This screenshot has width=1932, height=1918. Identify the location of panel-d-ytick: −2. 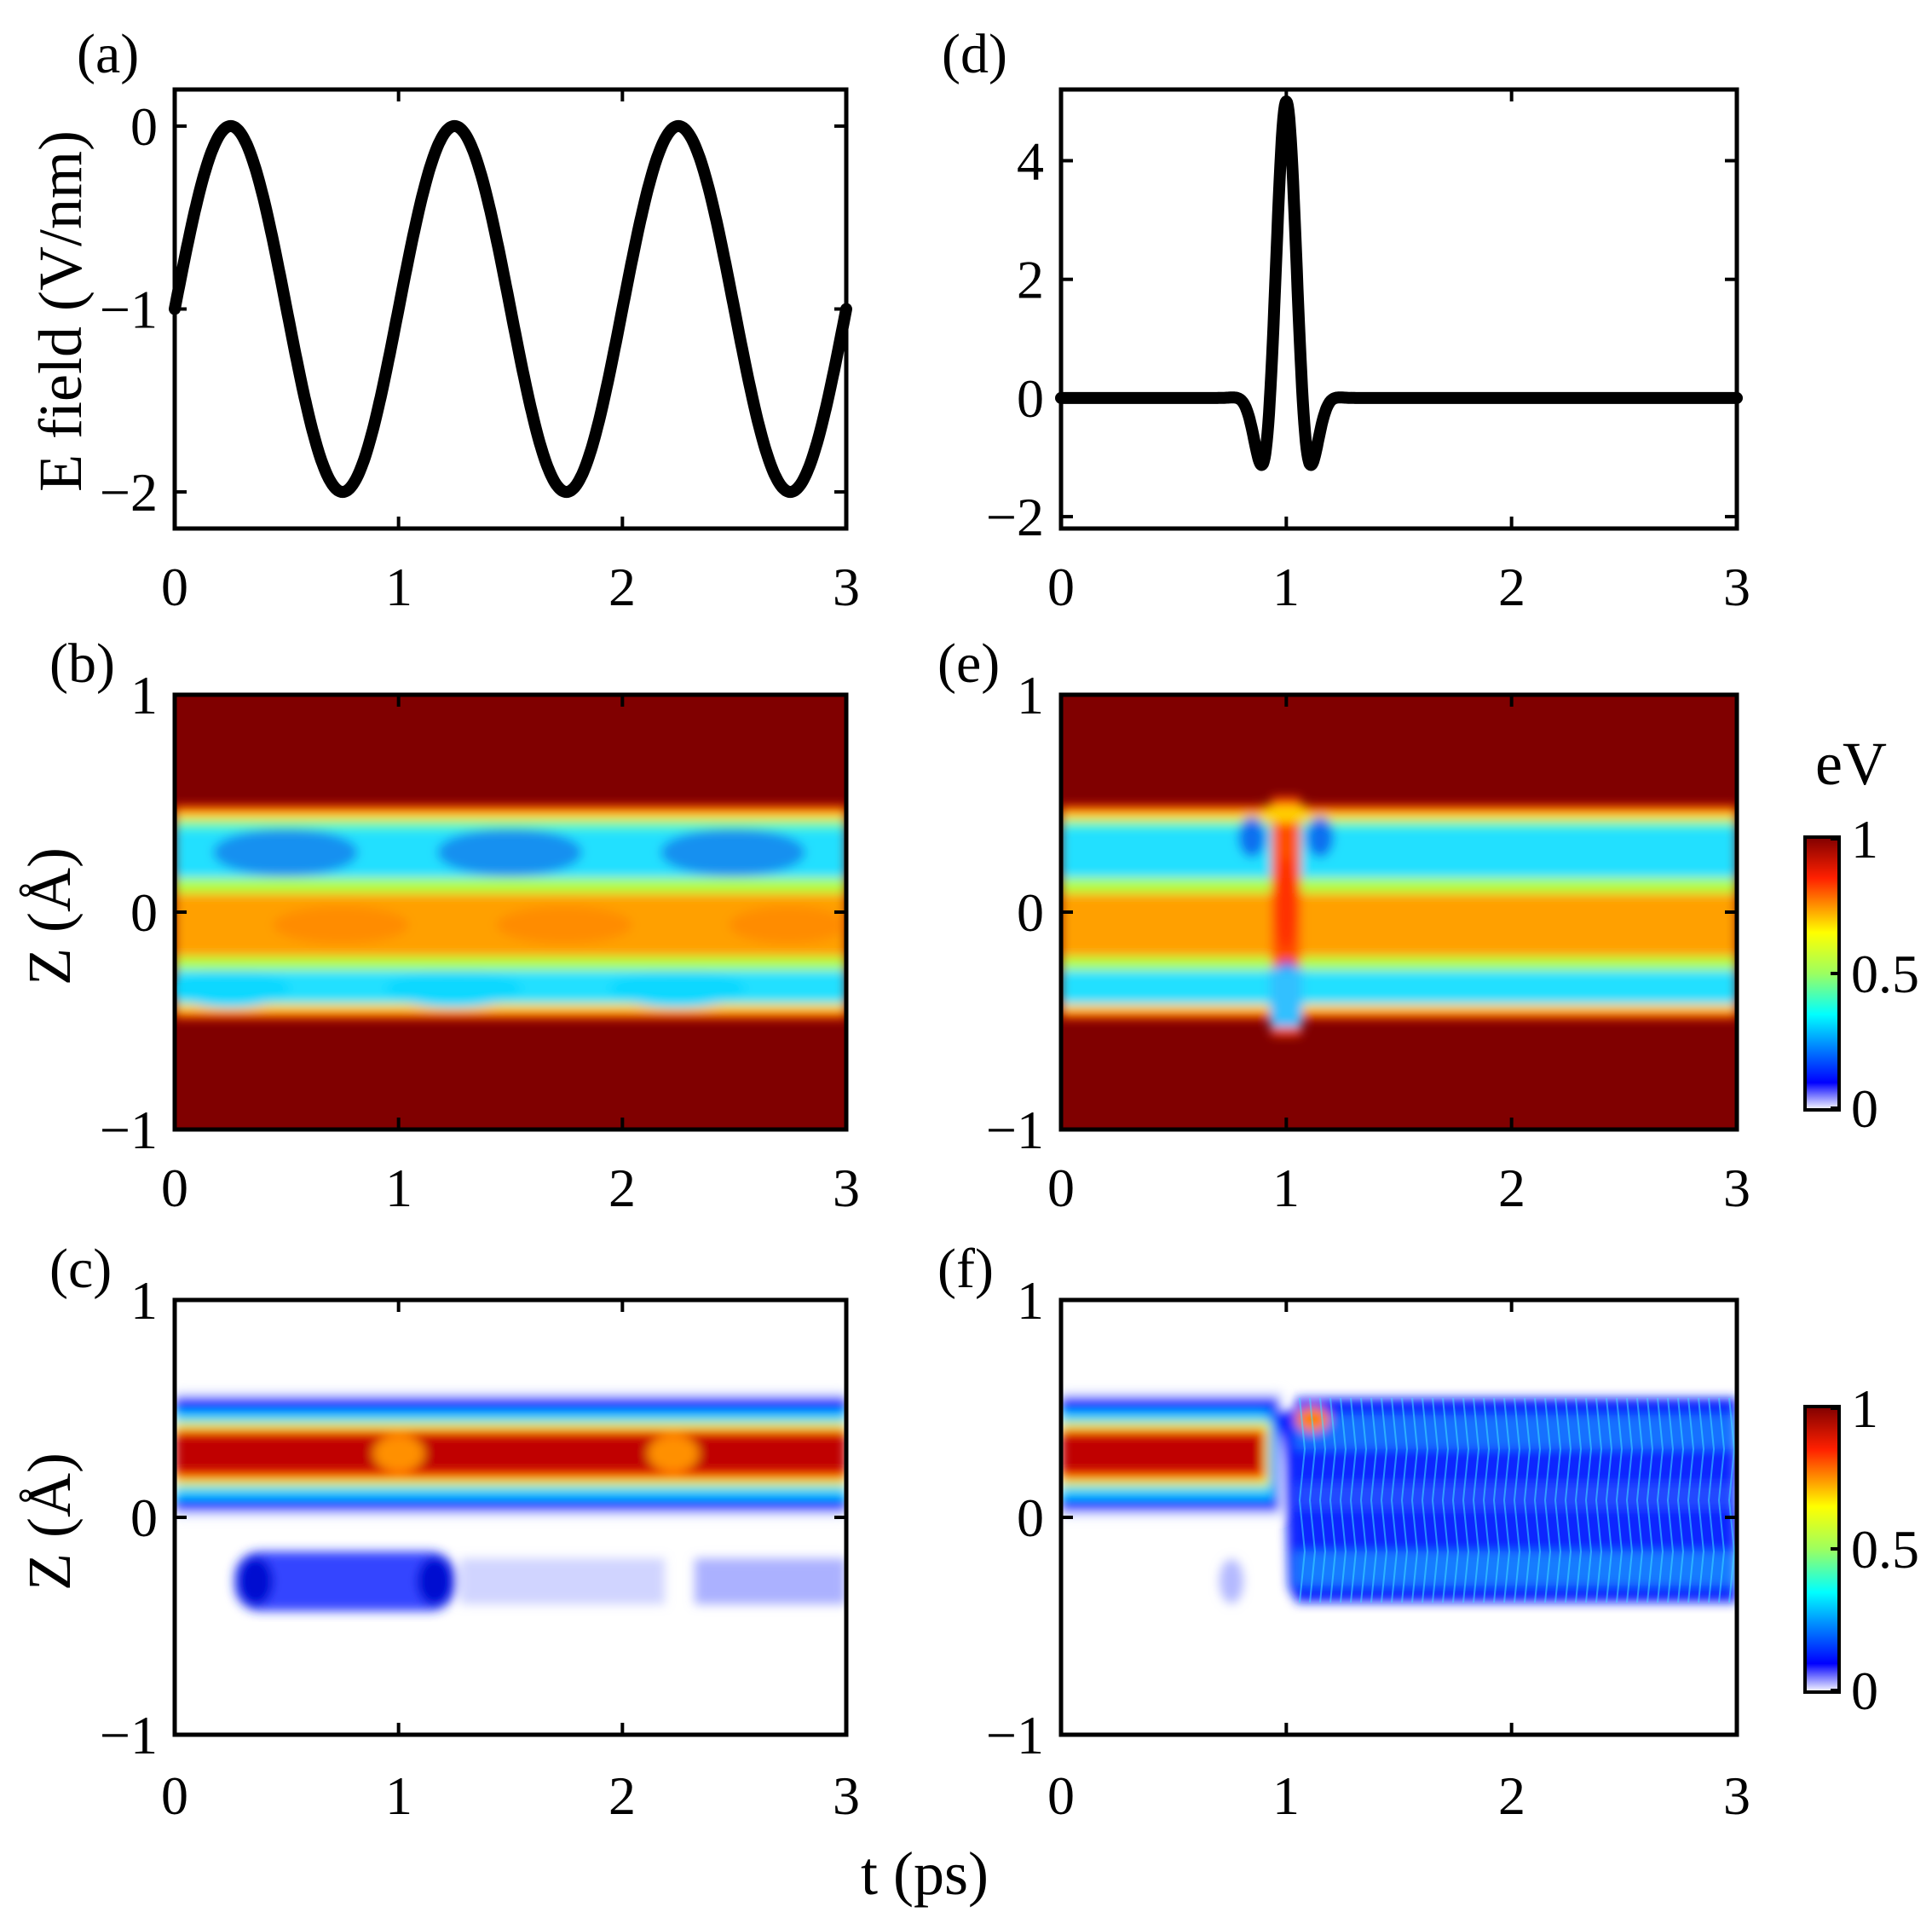
(1015, 517).